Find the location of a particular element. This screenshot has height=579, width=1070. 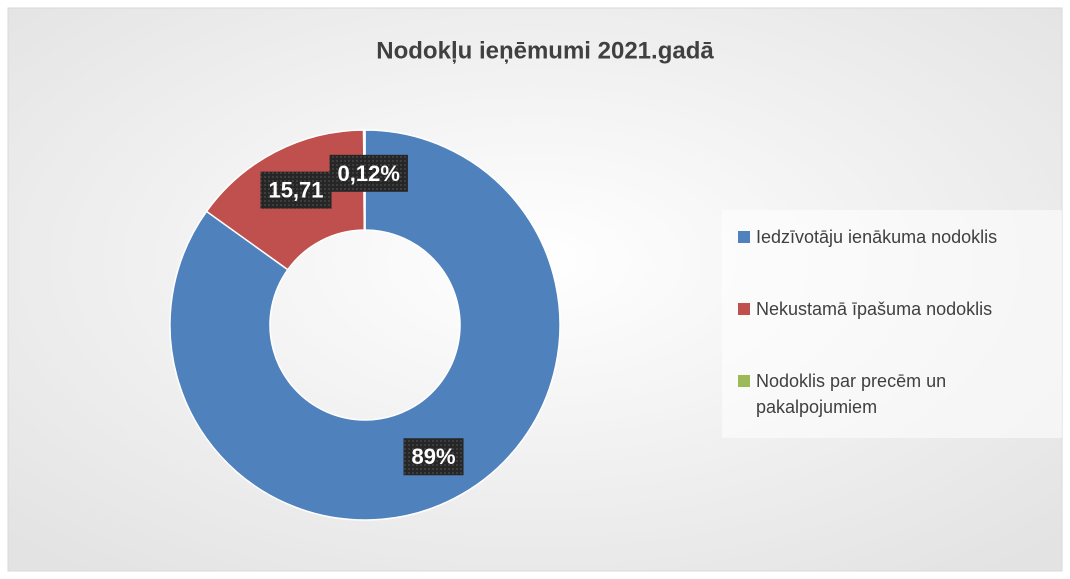

chart-title: Nodokļu ieņēmumi 2021.gadā is located at coordinates (545, 50).